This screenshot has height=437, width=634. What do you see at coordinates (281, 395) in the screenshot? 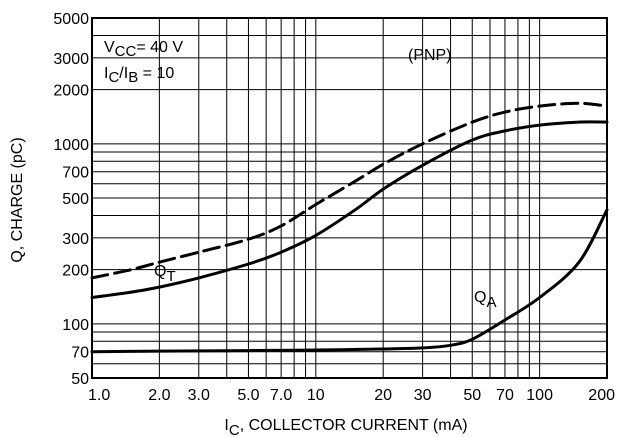
I see `x-tick-label: 7.0` at bounding box center [281, 395].